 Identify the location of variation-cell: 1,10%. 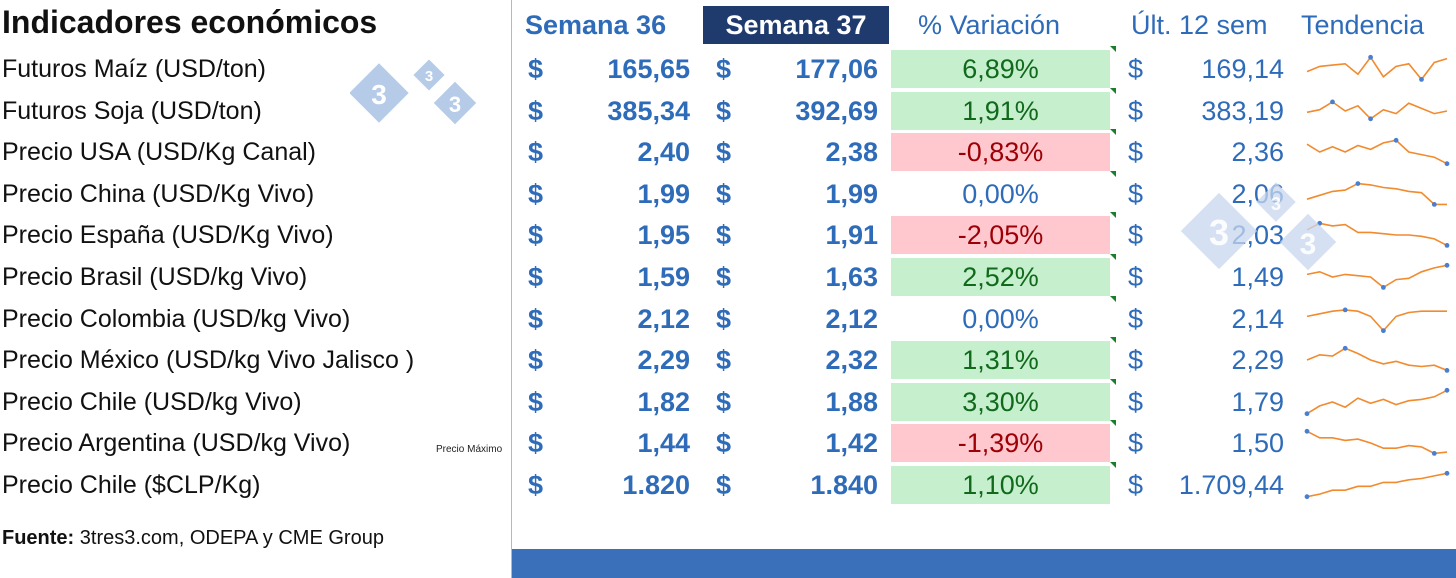
(1000, 485).